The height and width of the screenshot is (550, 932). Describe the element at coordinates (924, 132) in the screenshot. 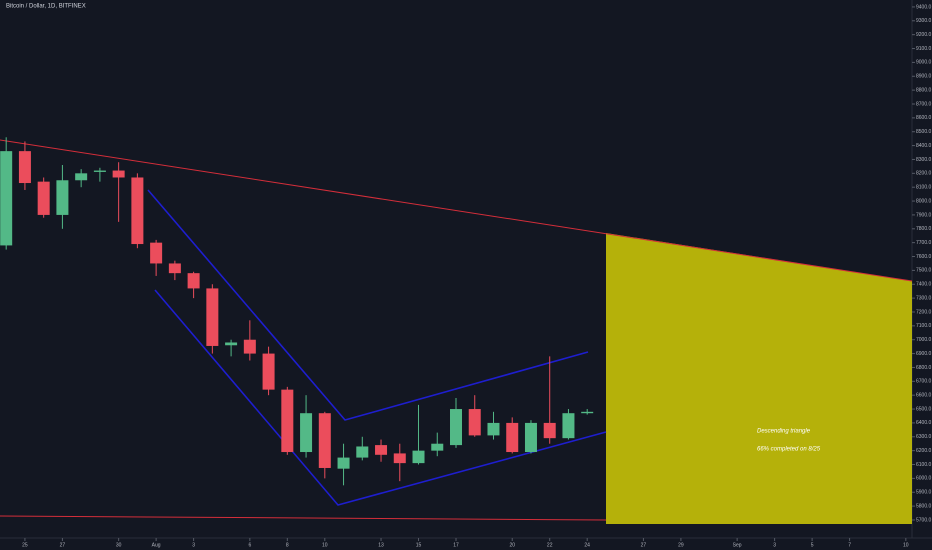

I see `y-tick-label: 8500.0` at that location.